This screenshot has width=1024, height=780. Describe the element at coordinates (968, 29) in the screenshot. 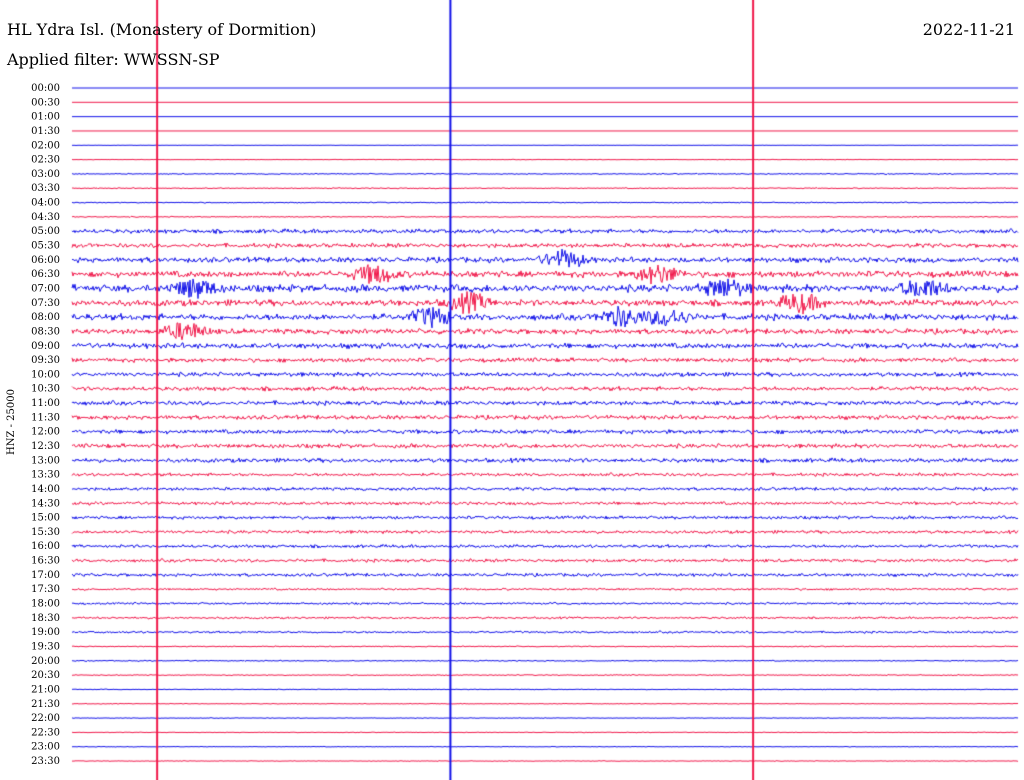

I see `date-label: 2022-11-21` at that location.